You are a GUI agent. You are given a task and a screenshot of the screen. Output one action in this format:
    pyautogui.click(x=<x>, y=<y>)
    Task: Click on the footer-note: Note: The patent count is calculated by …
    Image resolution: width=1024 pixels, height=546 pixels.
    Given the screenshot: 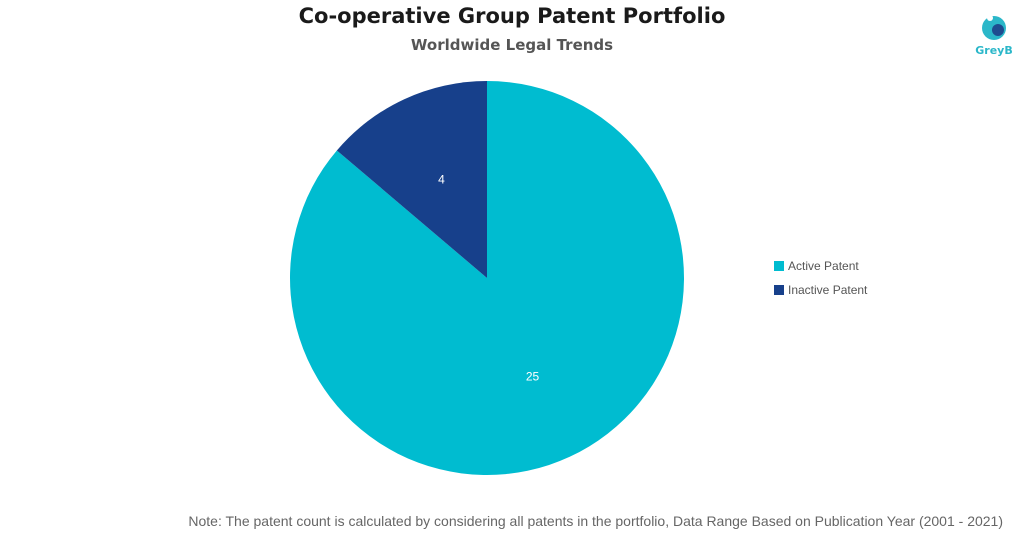 What is the action you would take?
    pyautogui.click(x=595, y=521)
    